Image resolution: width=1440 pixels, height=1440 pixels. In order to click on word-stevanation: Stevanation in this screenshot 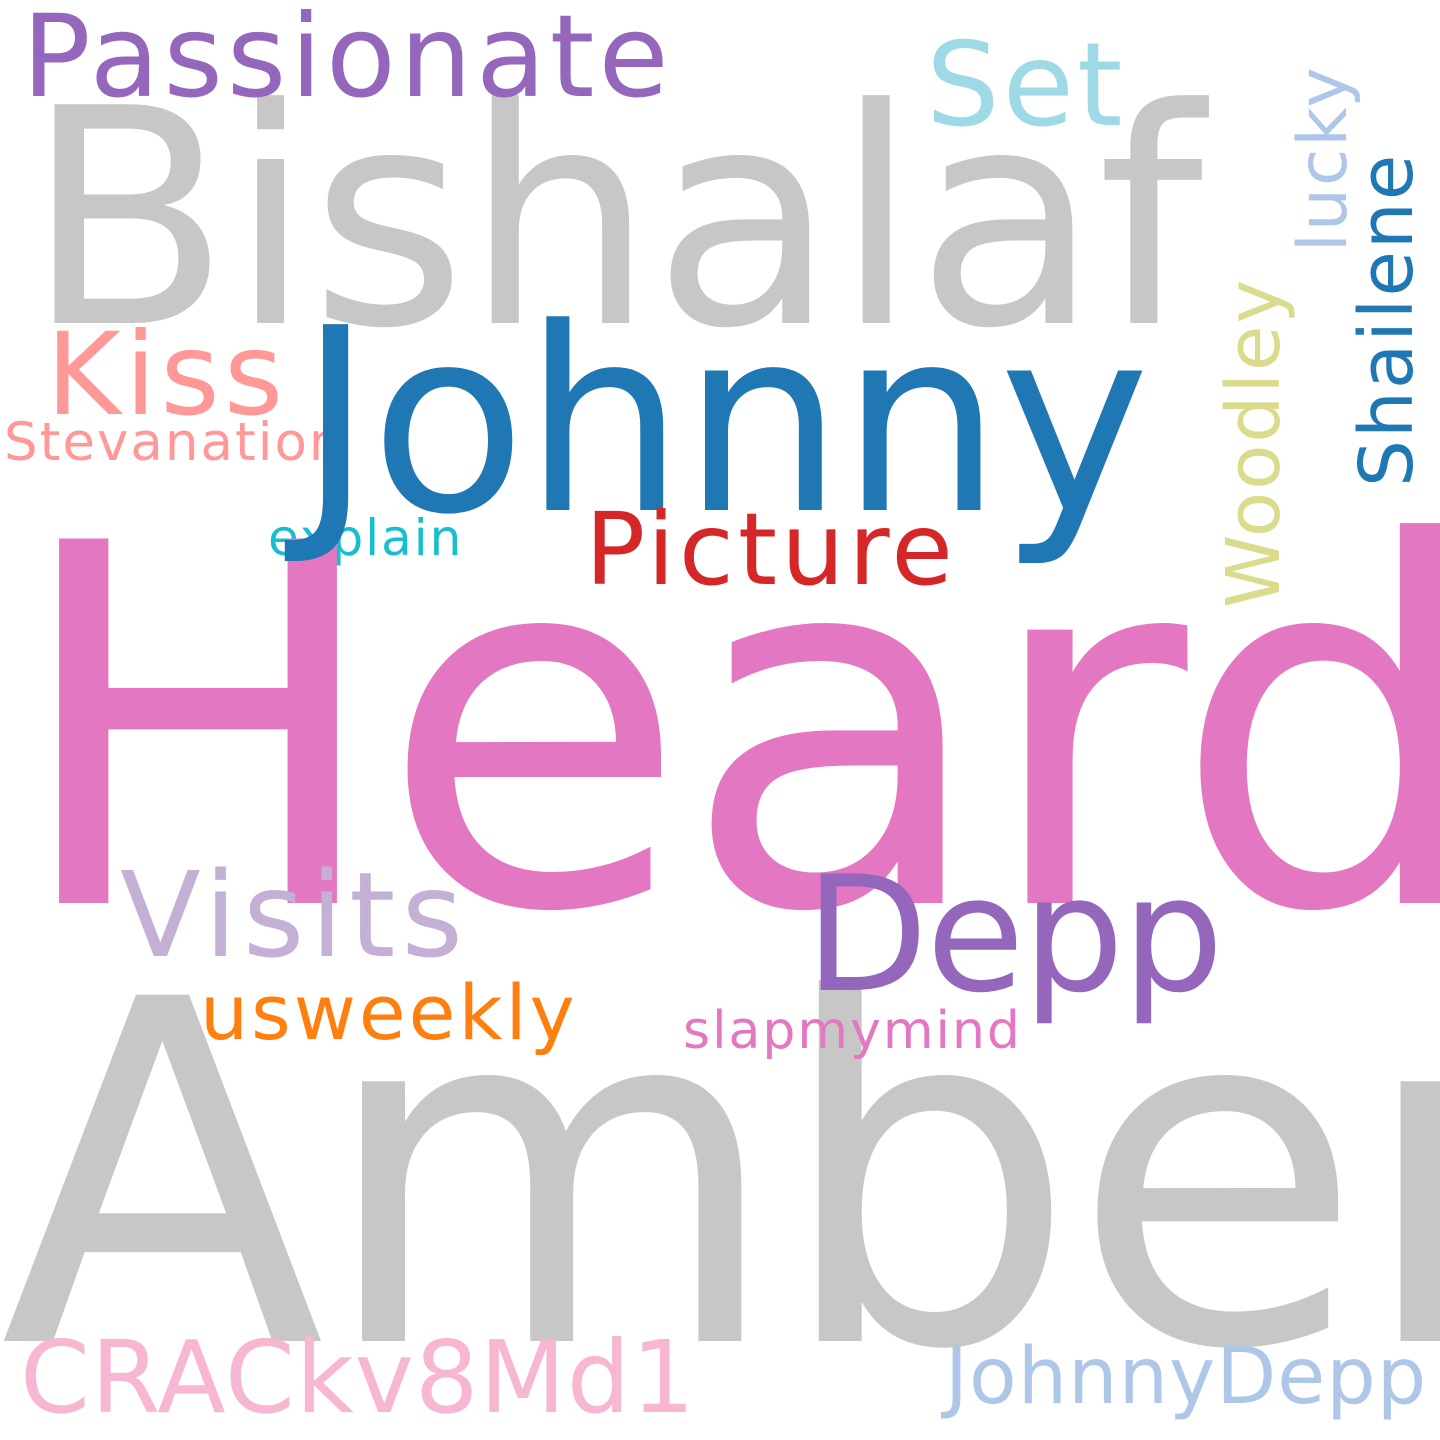, I will do `click(174, 442)`.